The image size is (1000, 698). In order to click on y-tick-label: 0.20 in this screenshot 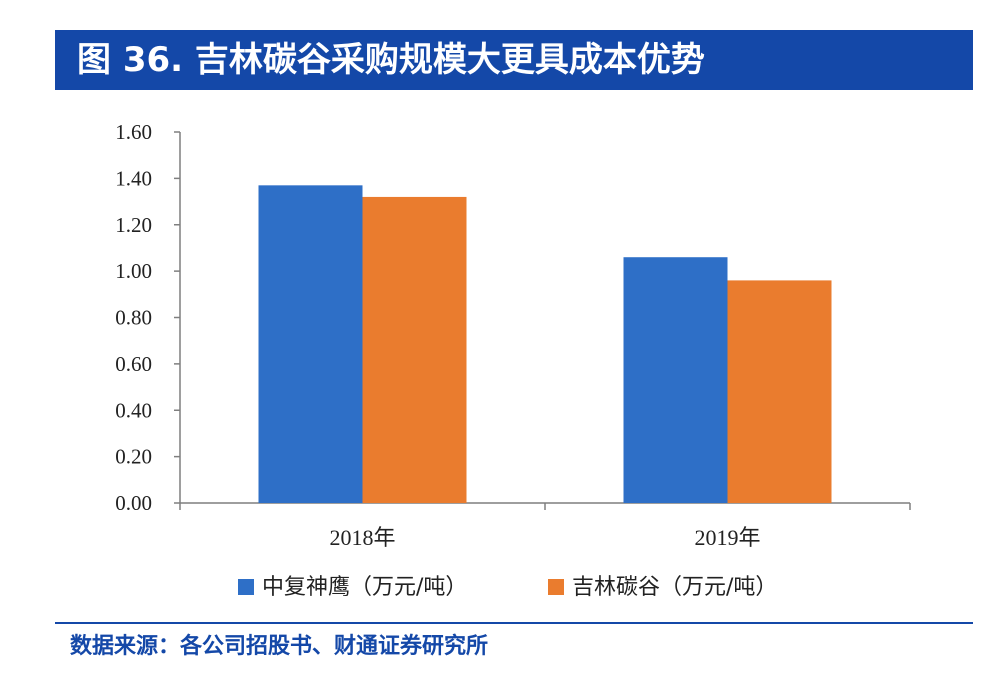, I will do `click(133, 457)`.